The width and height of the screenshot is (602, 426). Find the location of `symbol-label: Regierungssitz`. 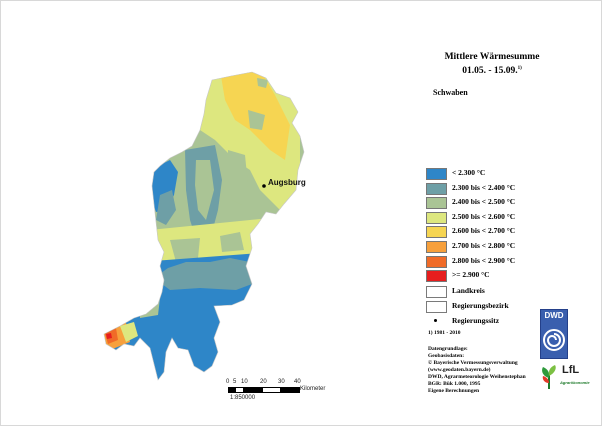

symbol-label: Regierungssitz is located at coordinates (476, 320).